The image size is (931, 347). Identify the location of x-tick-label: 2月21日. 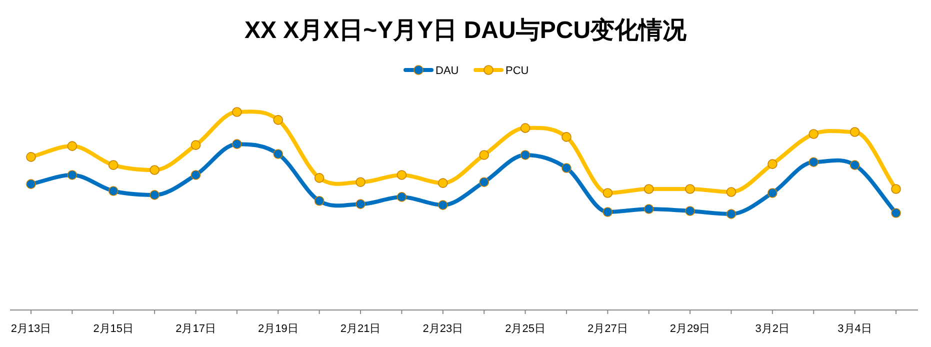
(360, 329).